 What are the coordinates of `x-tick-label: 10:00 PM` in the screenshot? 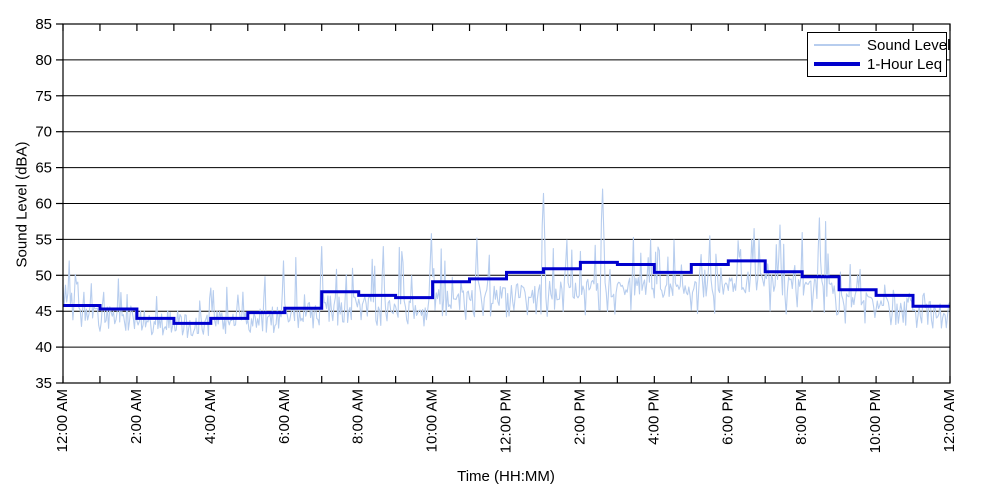 It's located at (875, 421).